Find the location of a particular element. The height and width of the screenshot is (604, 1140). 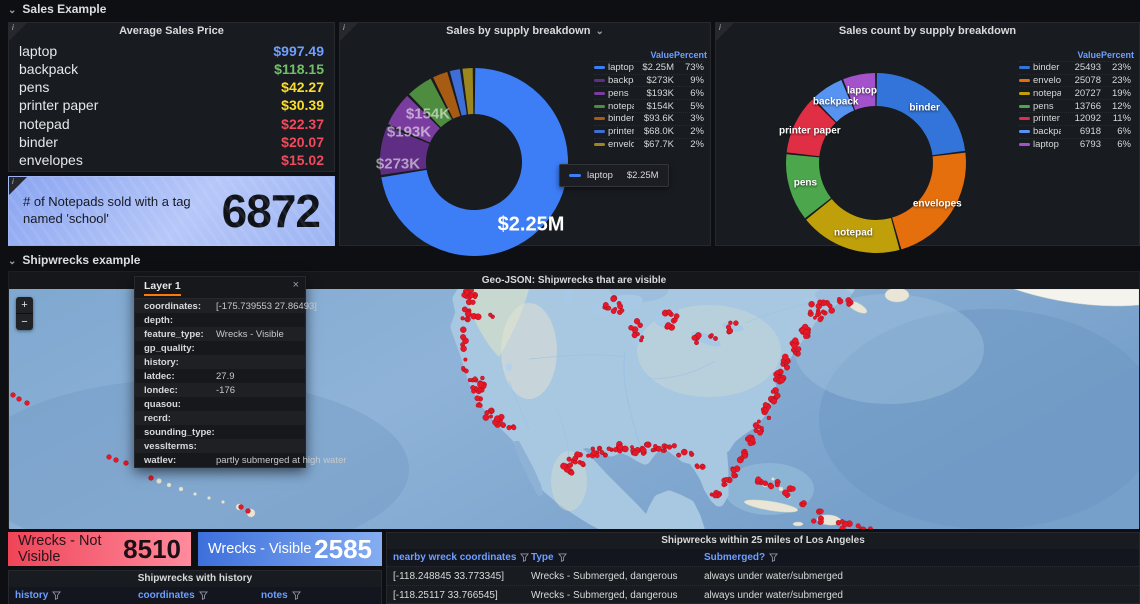

legend-item-backpack: backpack 6918 6% is located at coordinates (1075, 131).